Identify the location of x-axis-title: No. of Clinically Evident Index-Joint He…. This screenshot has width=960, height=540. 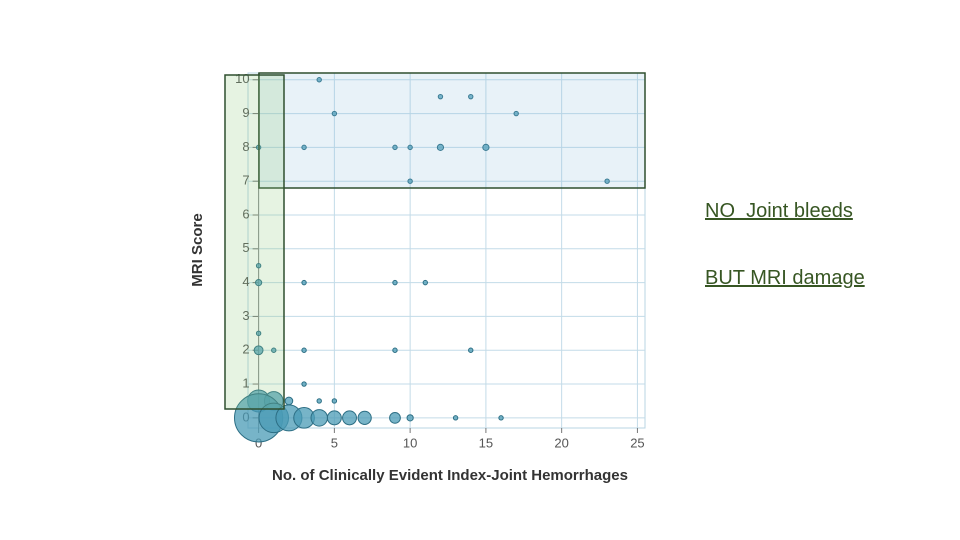
(450, 475).